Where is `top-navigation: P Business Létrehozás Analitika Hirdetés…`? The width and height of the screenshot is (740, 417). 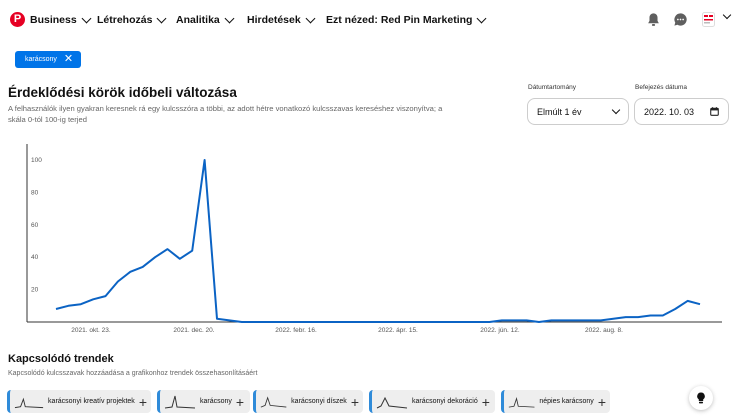 top-navigation: P Business Létrehozás Analitika Hirdetés… is located at coordinates (370, 20).